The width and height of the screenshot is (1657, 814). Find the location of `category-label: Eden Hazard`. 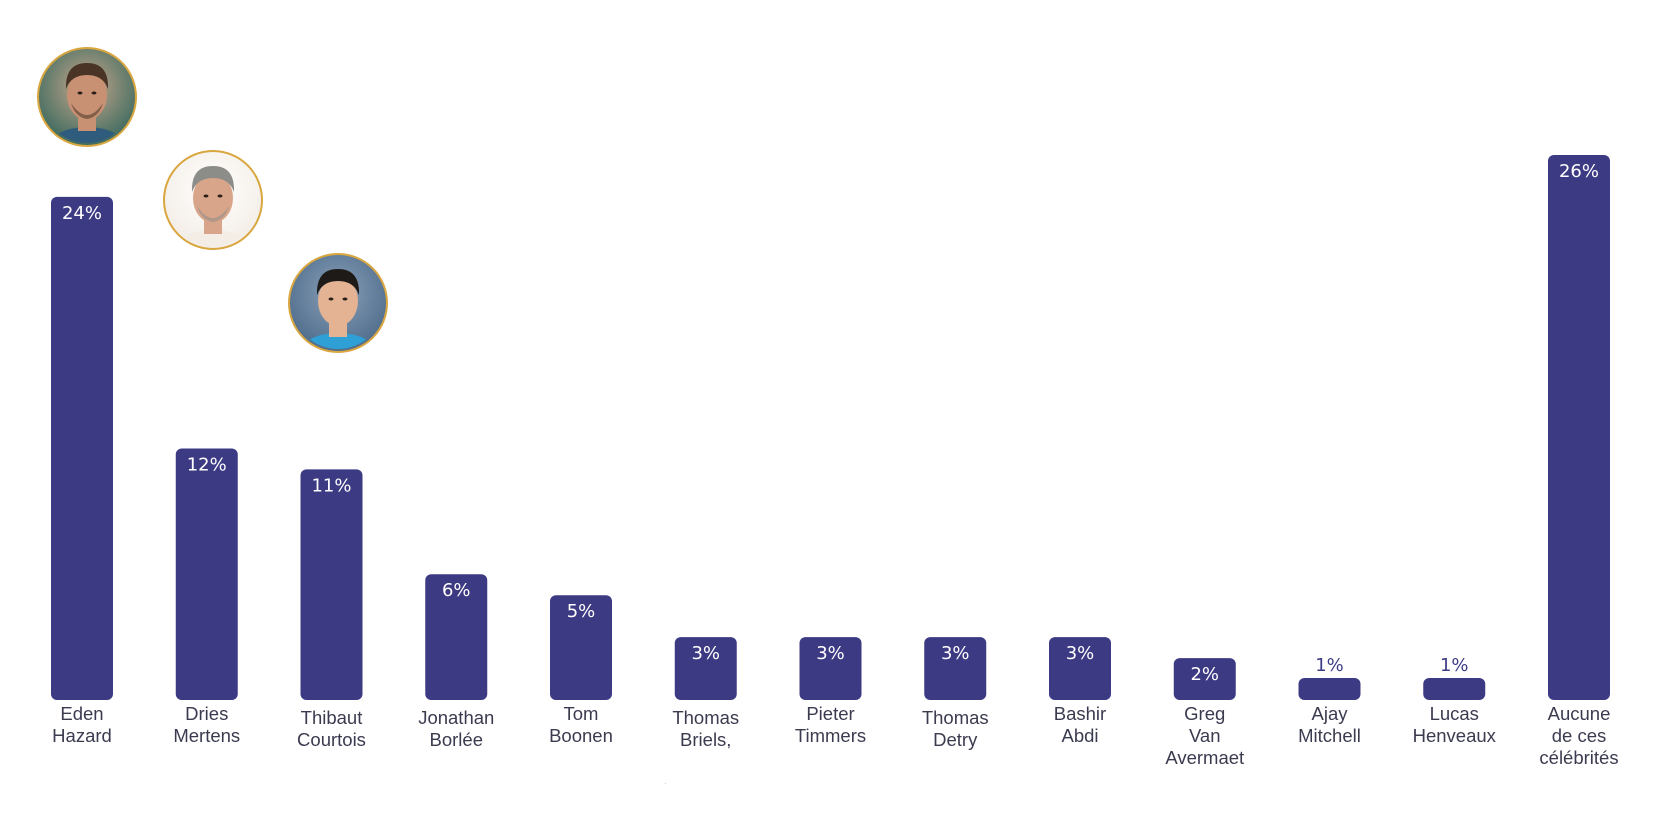

category-label: Eden Hazard is located at coordinates (82, 724).